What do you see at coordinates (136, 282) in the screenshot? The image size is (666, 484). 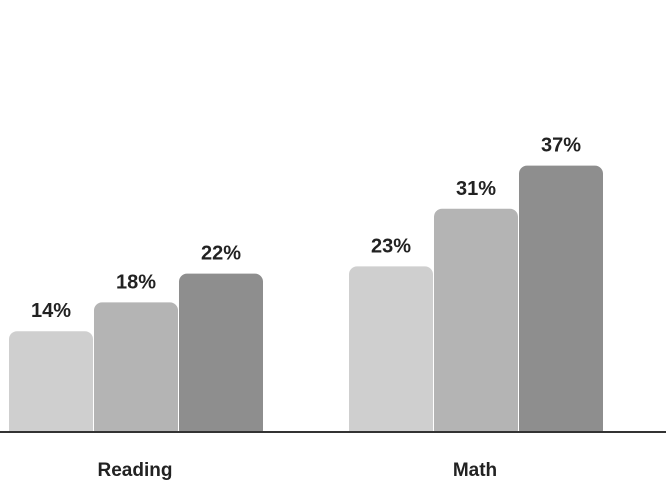 I see `value-label-reading-2: 18%` at bounding box center [136, 282].